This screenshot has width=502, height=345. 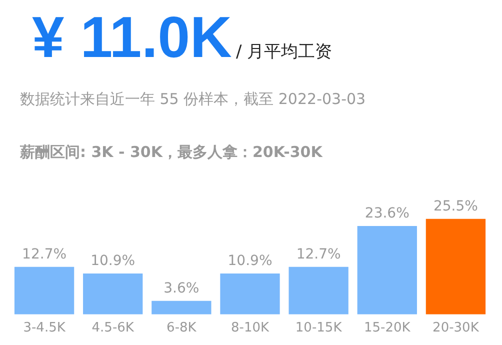 What do you see at coordinates (181, 328) in the screenshot?
I see `x-tick-label: 6-8K` at bounding box center [181, 328].